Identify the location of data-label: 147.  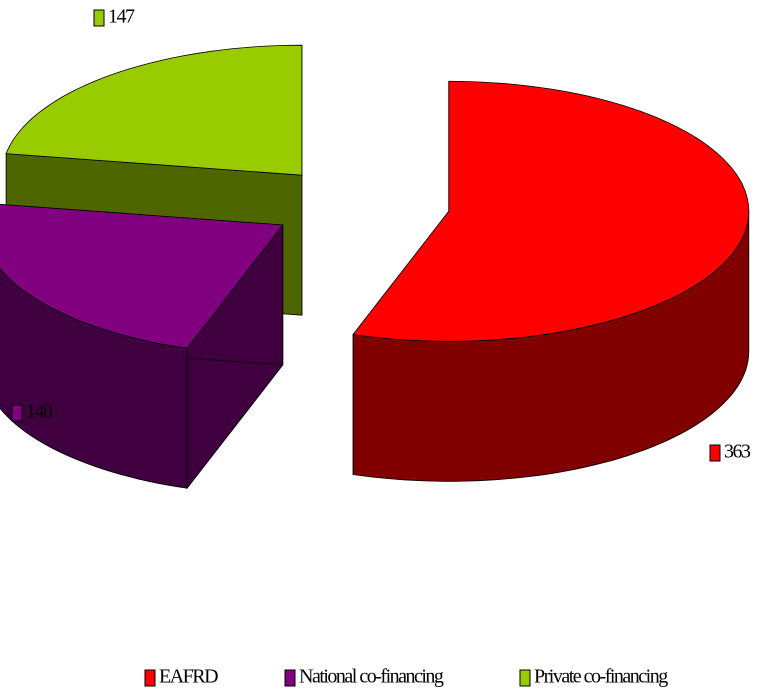
(121, 17).